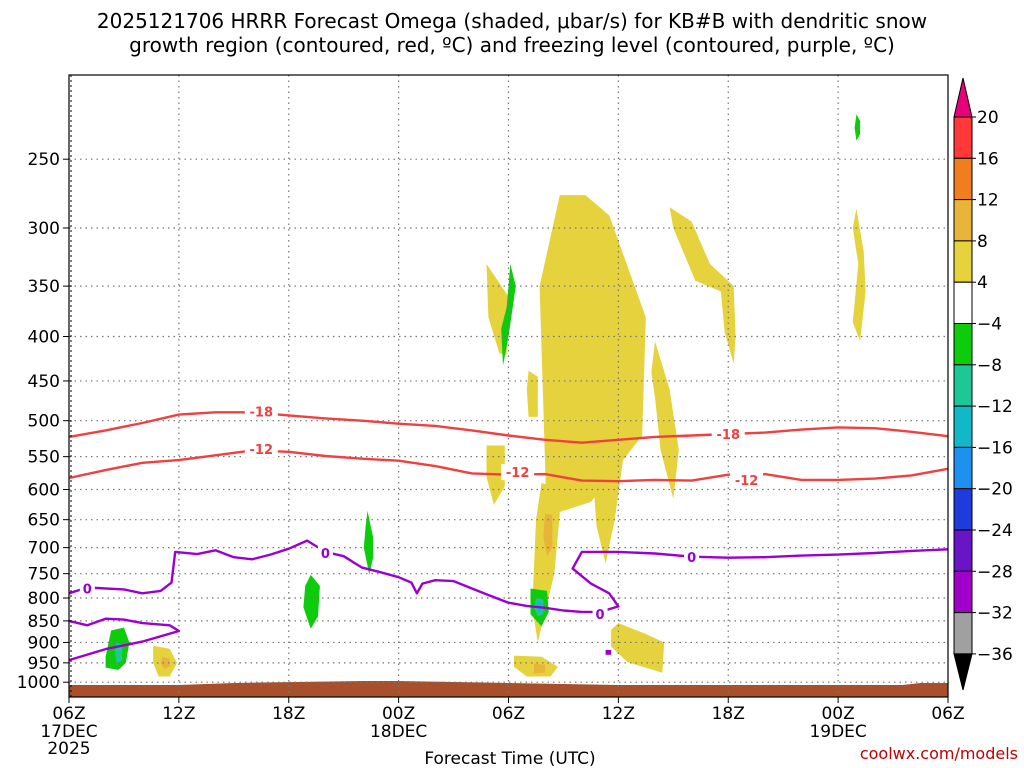  Describe the element at coordinates (837, 732) in the screenshot. I see `x-tick-sublabel: 19DEC` at that location.